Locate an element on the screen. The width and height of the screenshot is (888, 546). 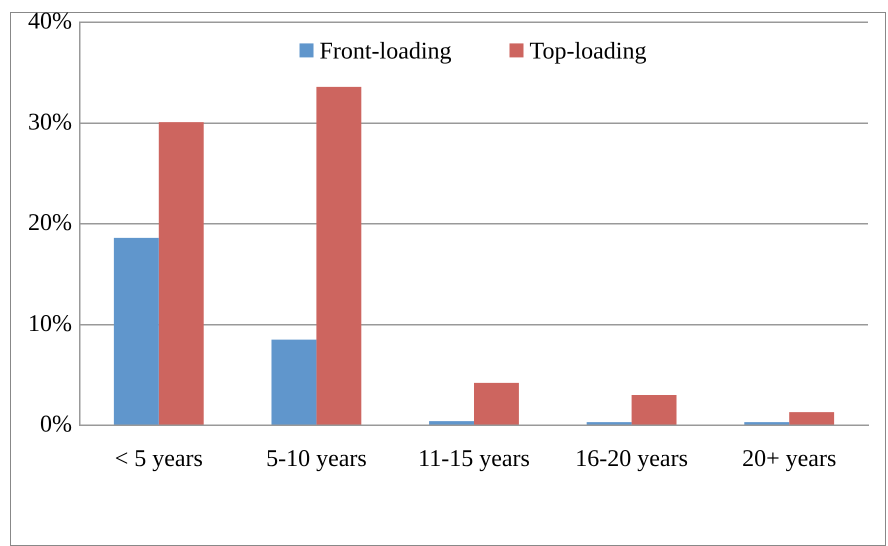
legend-label: Front-loading is located at coordinates (386, 51).